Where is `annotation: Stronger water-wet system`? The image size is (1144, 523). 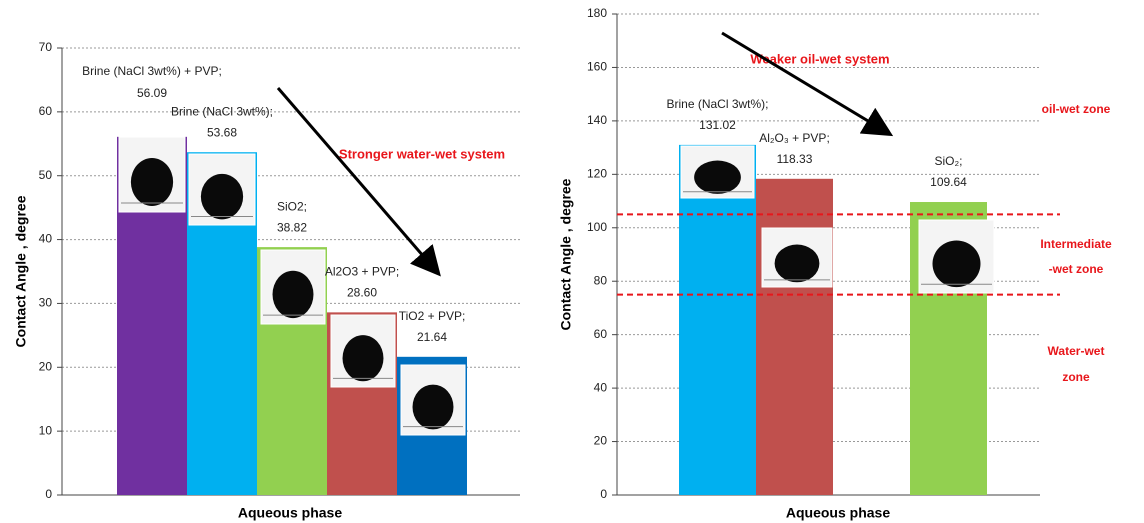 annotation: Stronger water-wet system is located at coordinates (422, 153).